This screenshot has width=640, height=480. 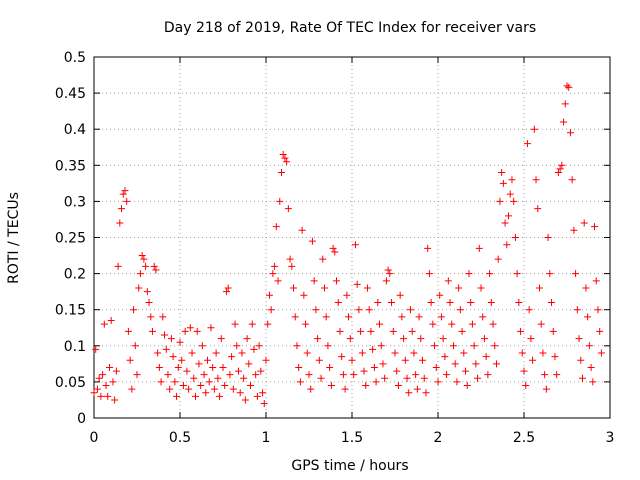 I want to click on y-axis-label: ROTI / TECUs, so click(x=14, y=238).